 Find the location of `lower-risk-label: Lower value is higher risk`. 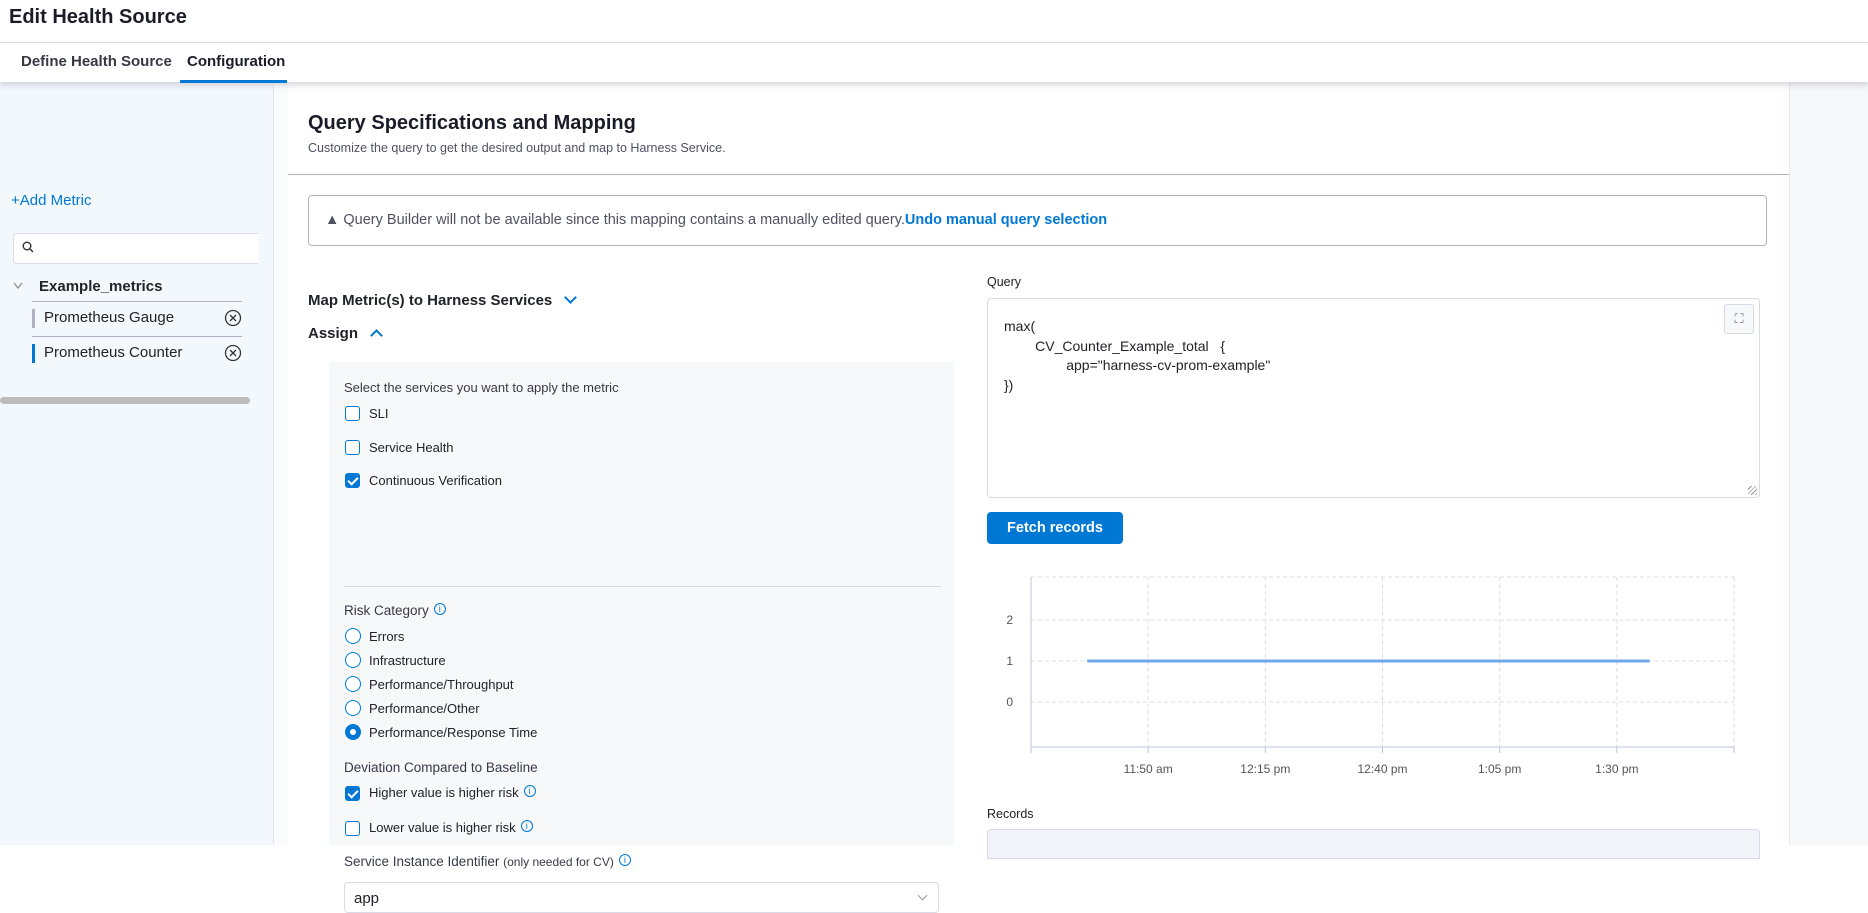

lower-risk-label: Lower value is higher risk is located at coordinates (442, 827).